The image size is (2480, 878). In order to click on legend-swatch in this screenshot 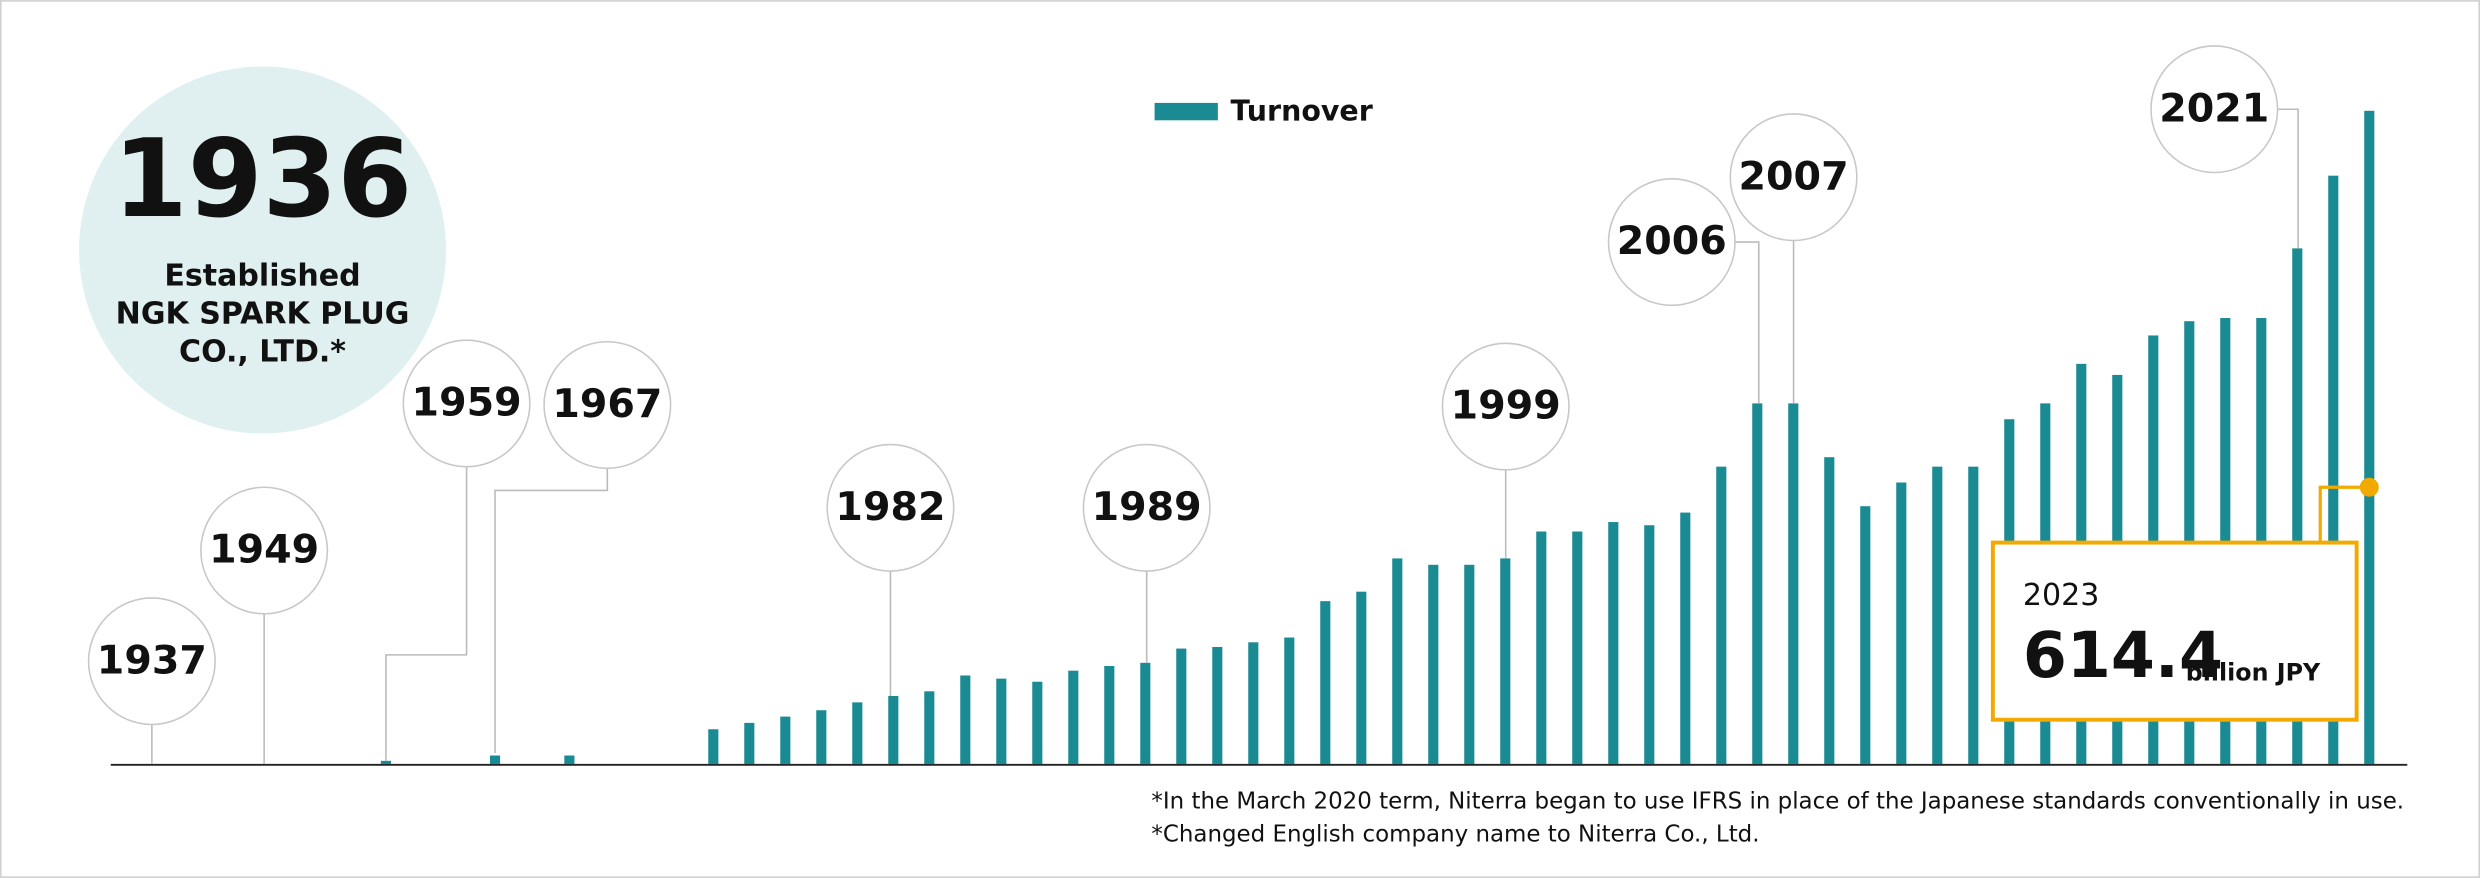, I will do `click(1186, 111)`.